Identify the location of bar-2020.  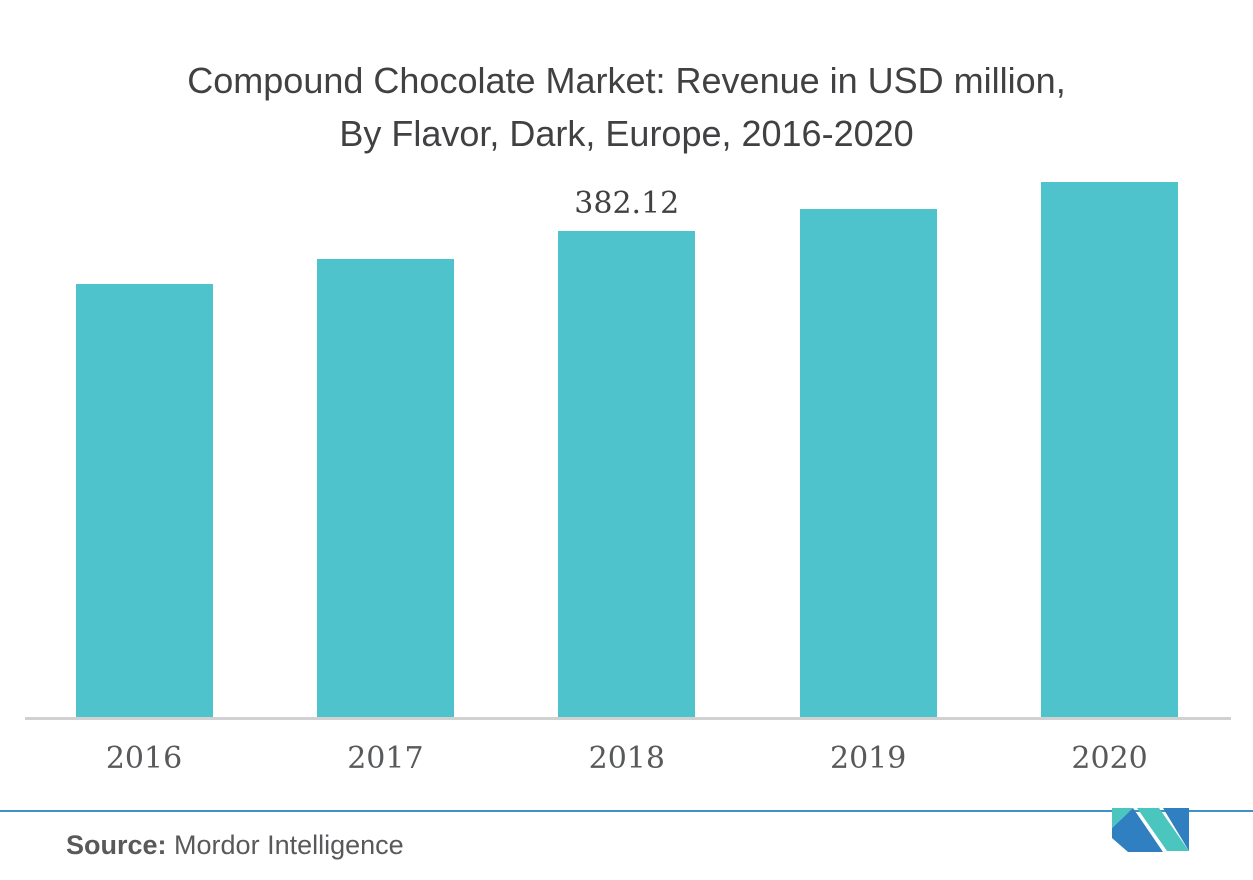
(1110, 449).